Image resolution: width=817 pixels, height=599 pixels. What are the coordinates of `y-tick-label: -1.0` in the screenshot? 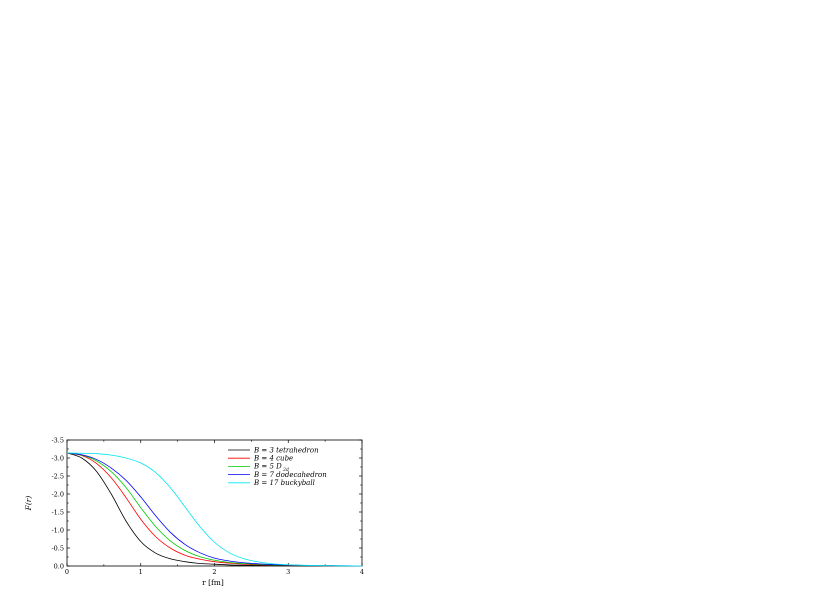 It's located at (57, 530).